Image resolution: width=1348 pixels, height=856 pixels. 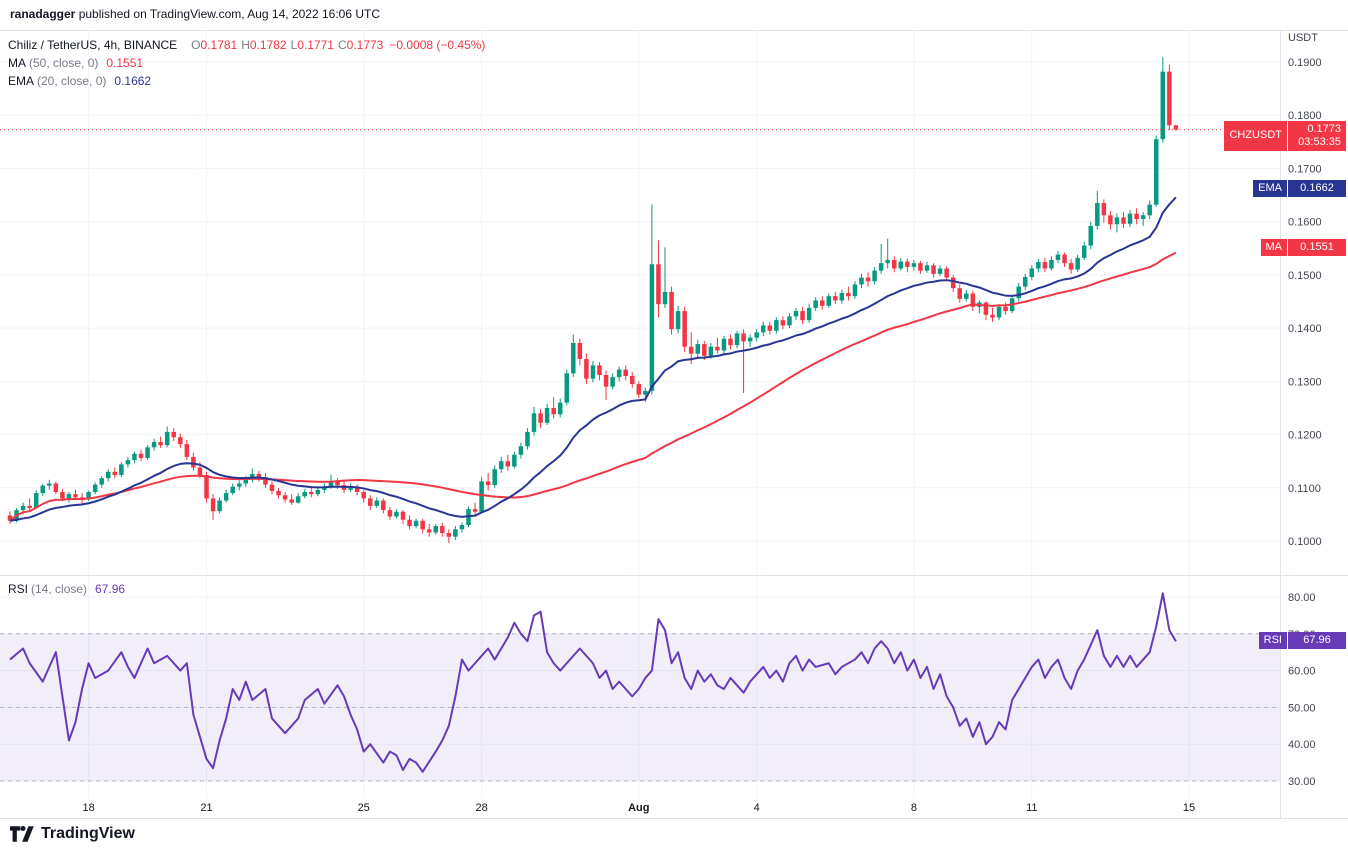 I want to click on rsi-legend-row: RSI (14, close) 67.96, so click(x=66, y=589).